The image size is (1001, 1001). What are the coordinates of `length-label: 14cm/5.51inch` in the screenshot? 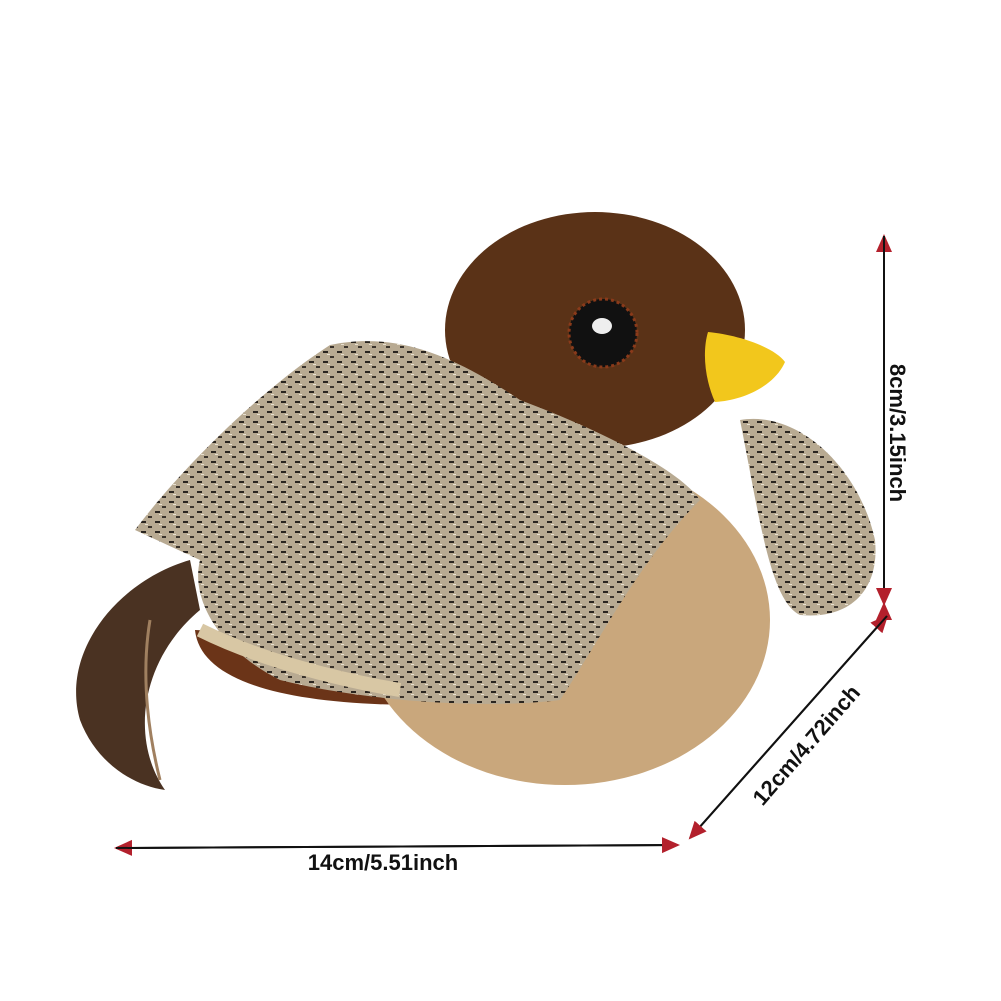 It's located at (383, 862).